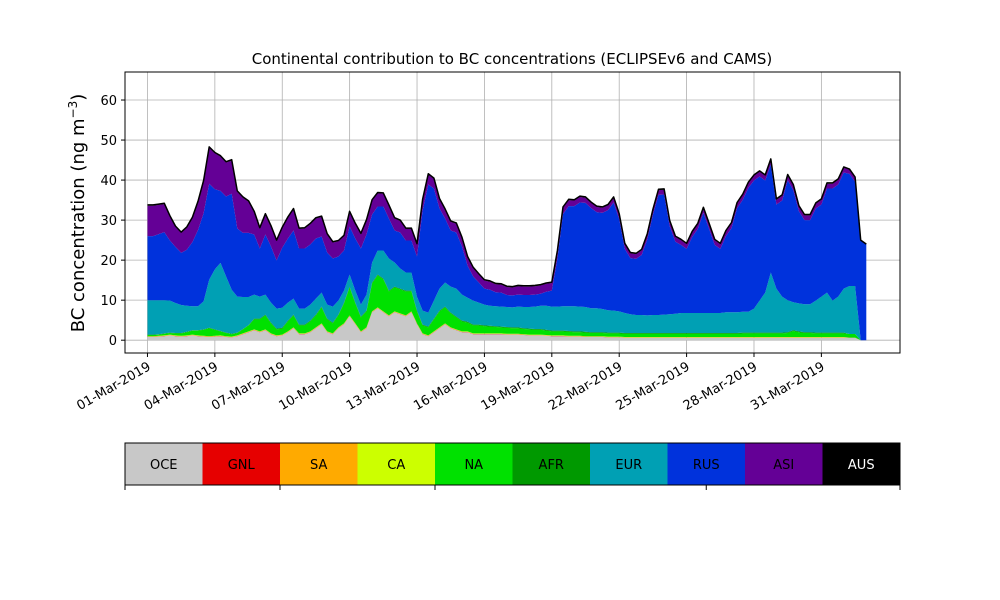 The width and height of the screenshot is (1000, 600). What do you see at coordinates (108, 261) in the screenshot?
I see `y-tick-label: 20` at bounding box center [108, 261].